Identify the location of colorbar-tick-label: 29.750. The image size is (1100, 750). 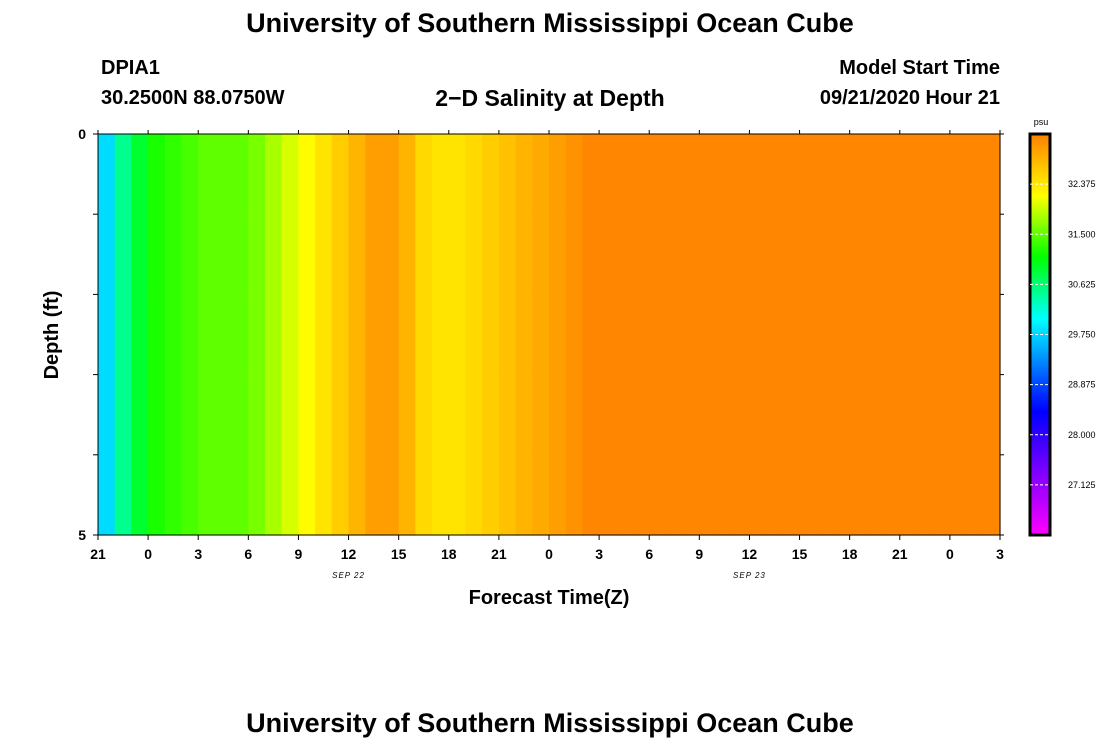
(1082, 335).